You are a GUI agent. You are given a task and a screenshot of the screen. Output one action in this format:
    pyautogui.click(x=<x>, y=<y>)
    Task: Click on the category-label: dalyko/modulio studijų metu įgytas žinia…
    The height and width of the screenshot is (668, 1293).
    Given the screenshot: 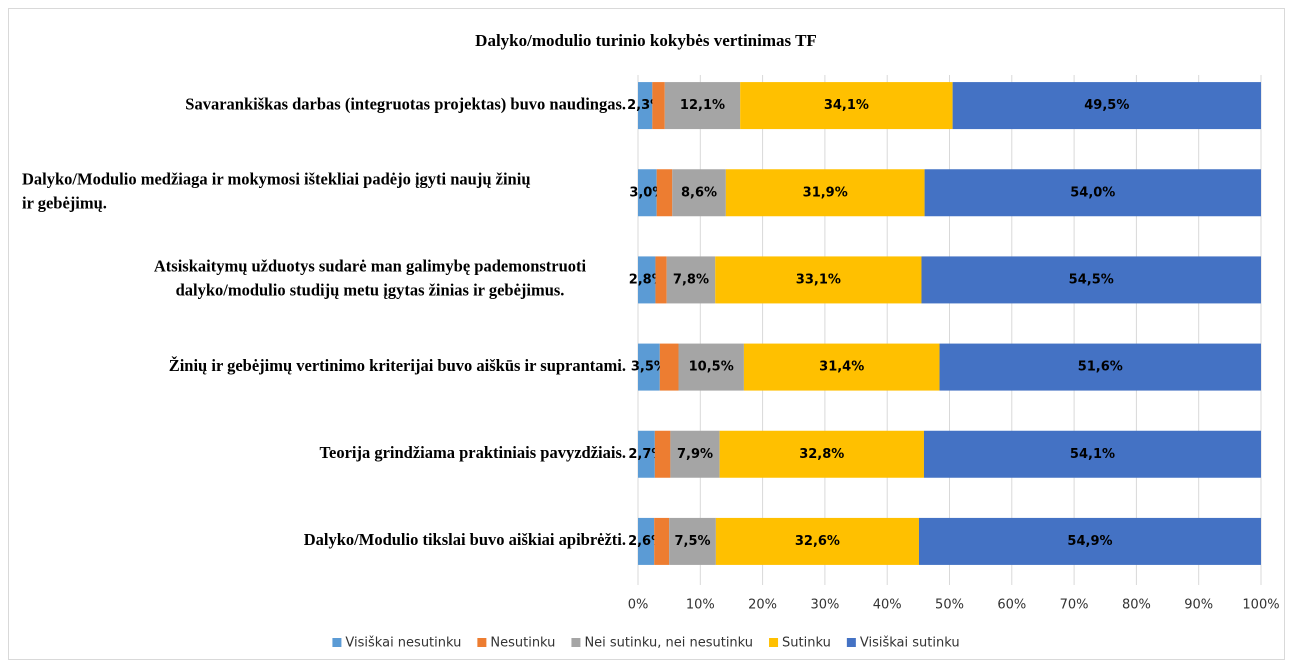 What is the action you would take?
    pyautogui.click(x=370, y=290)
    